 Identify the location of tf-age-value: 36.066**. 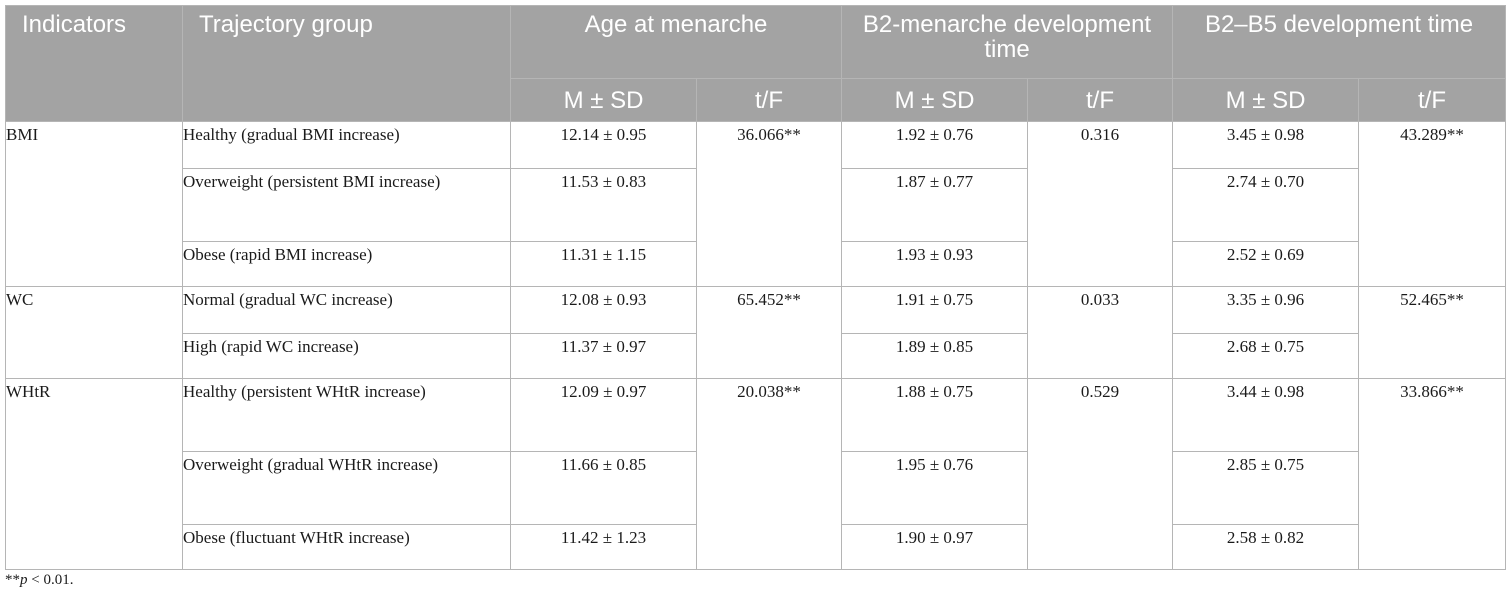
(769, 204).